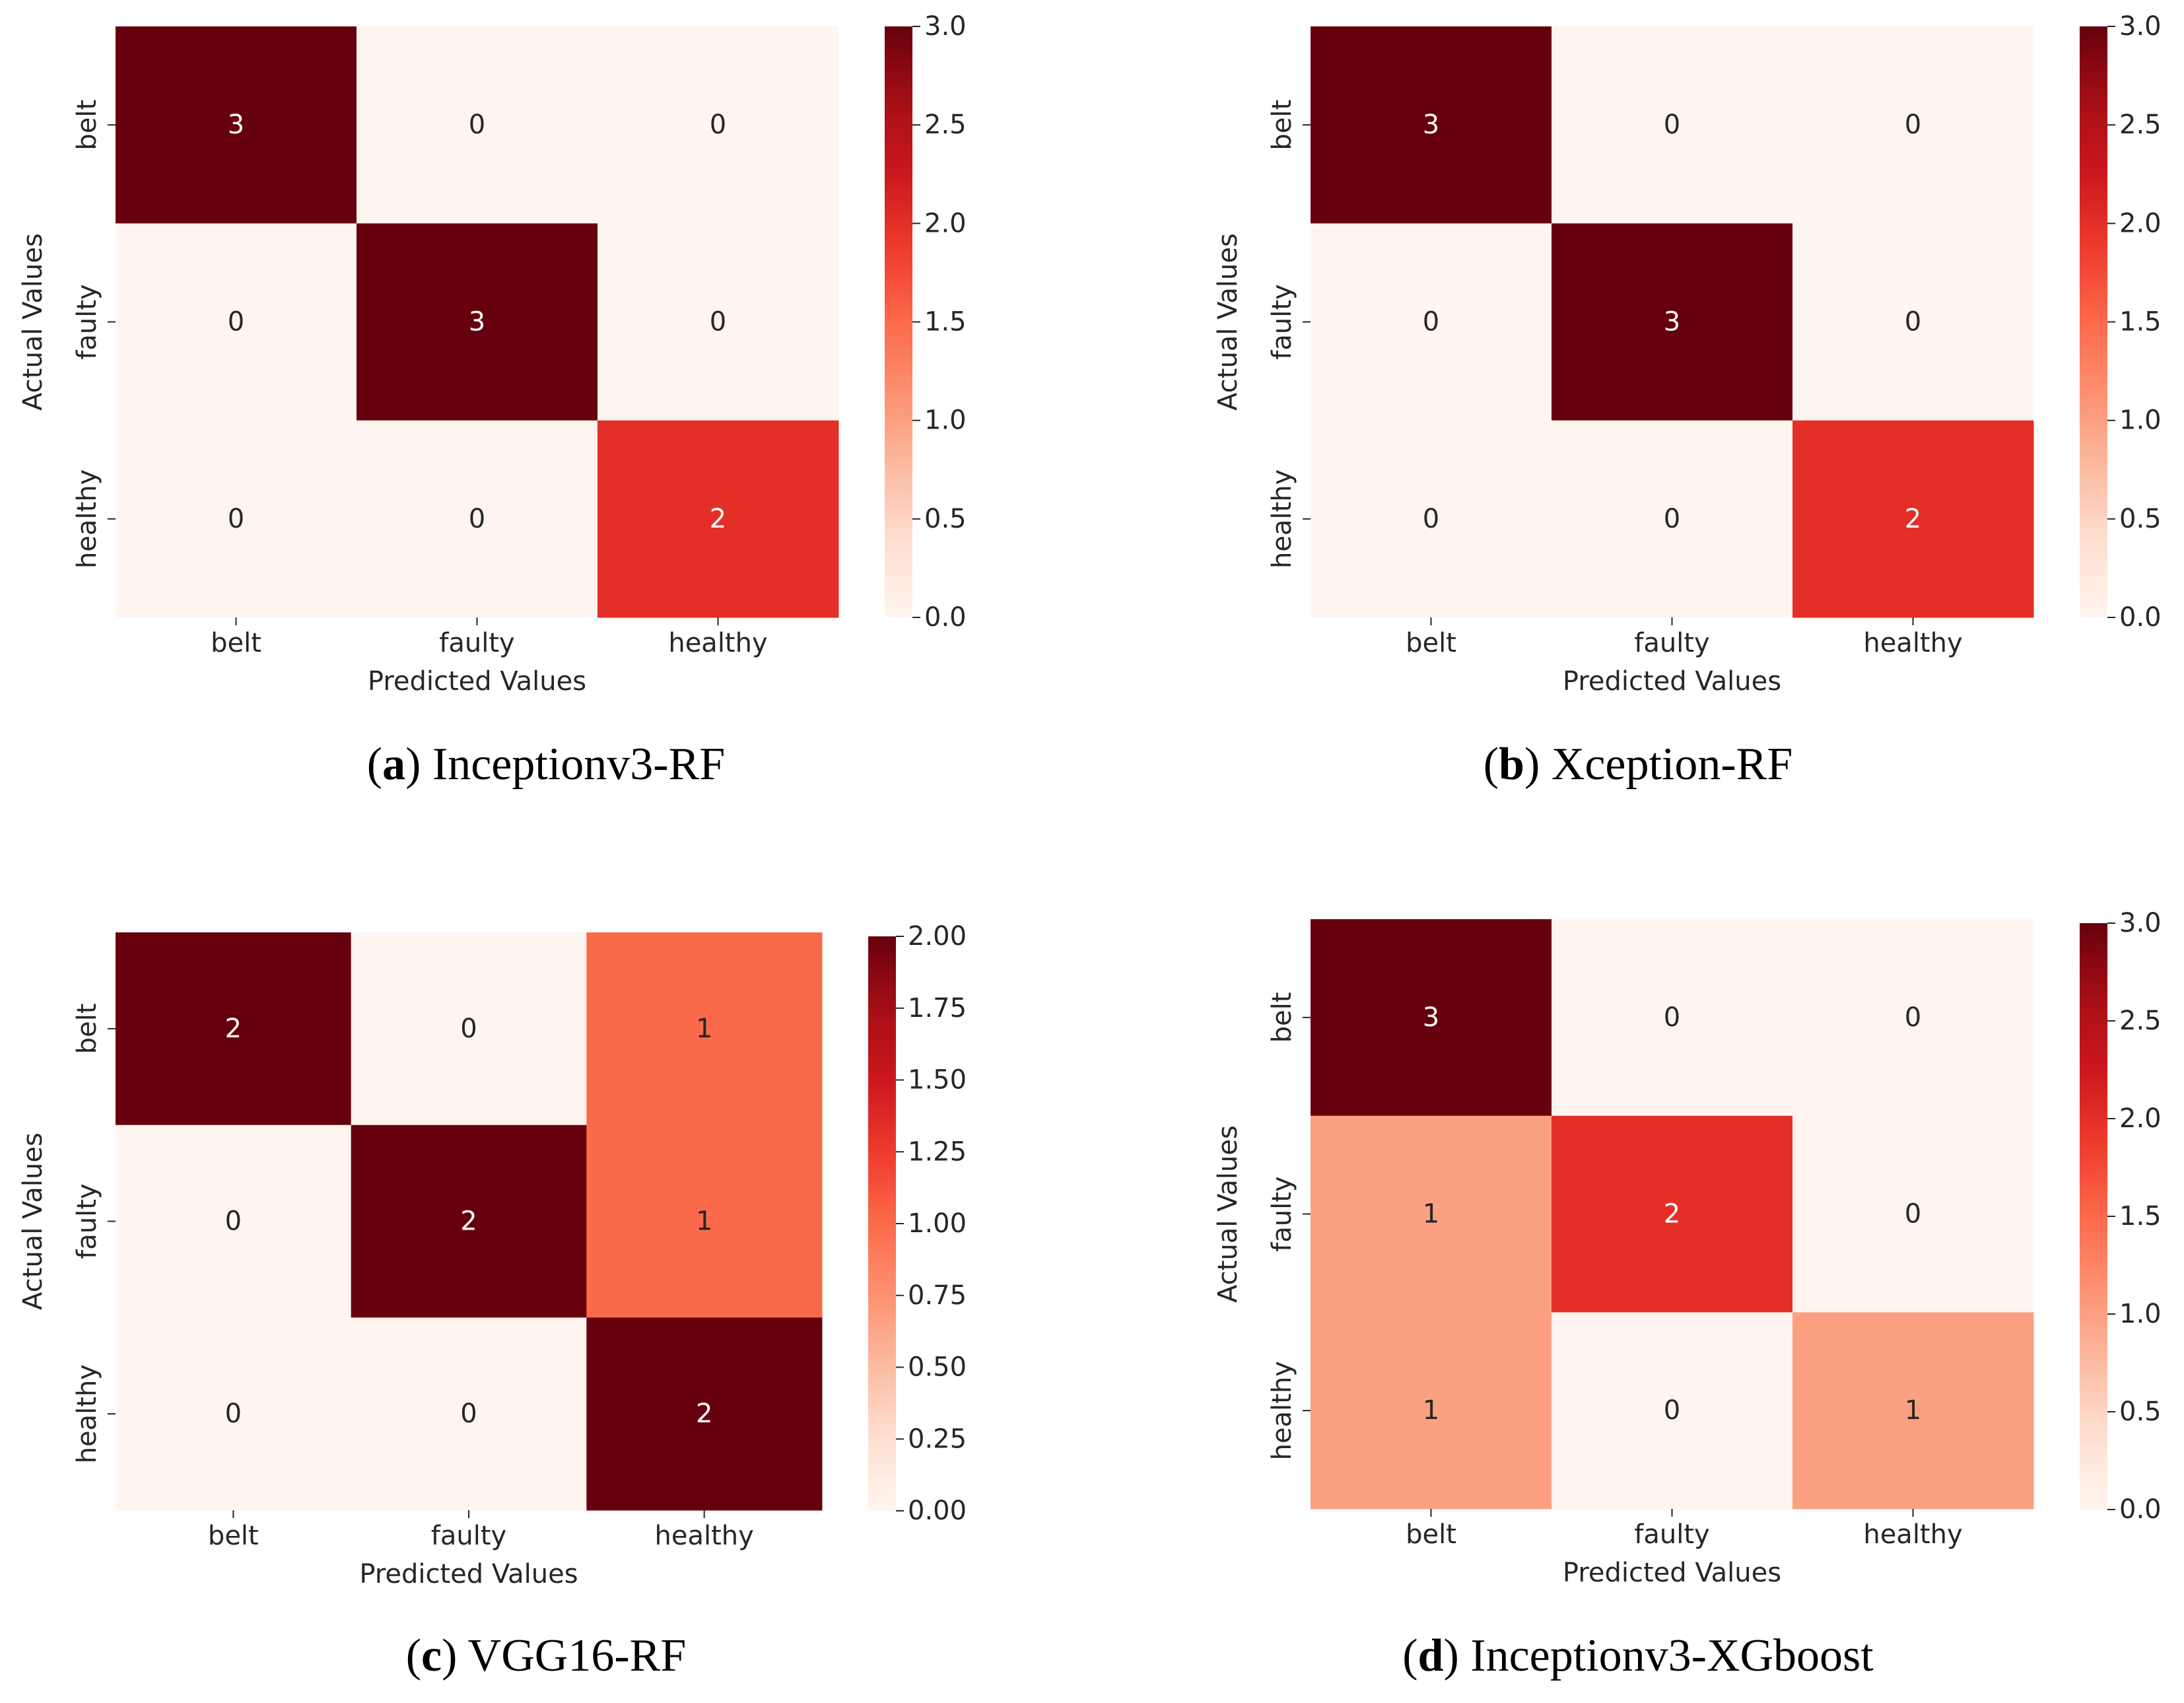 The height and width of the screenshot is (1703, 2184). Describe the element at coordinates (2140, 322) in the screenshot. I see `colorbar-tick-label: 1.5` at that location.